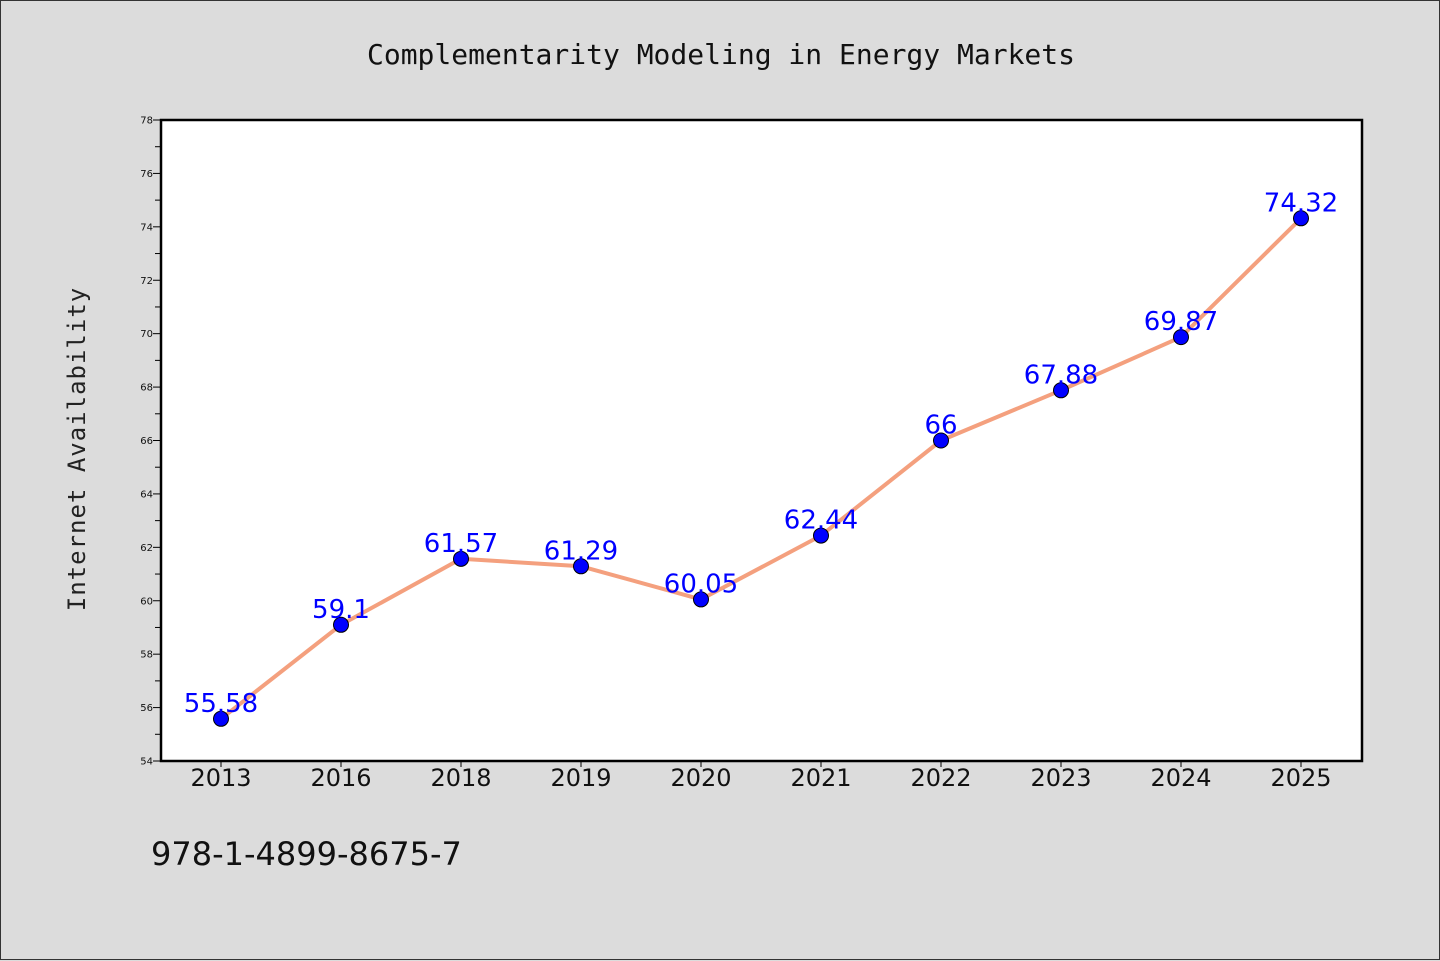 Image resolution: width=1440 pixels, height=961 pixels. Describe the element at coordinates (341, 610) in the screenshot. I see `data-label: 59.1` at that location.